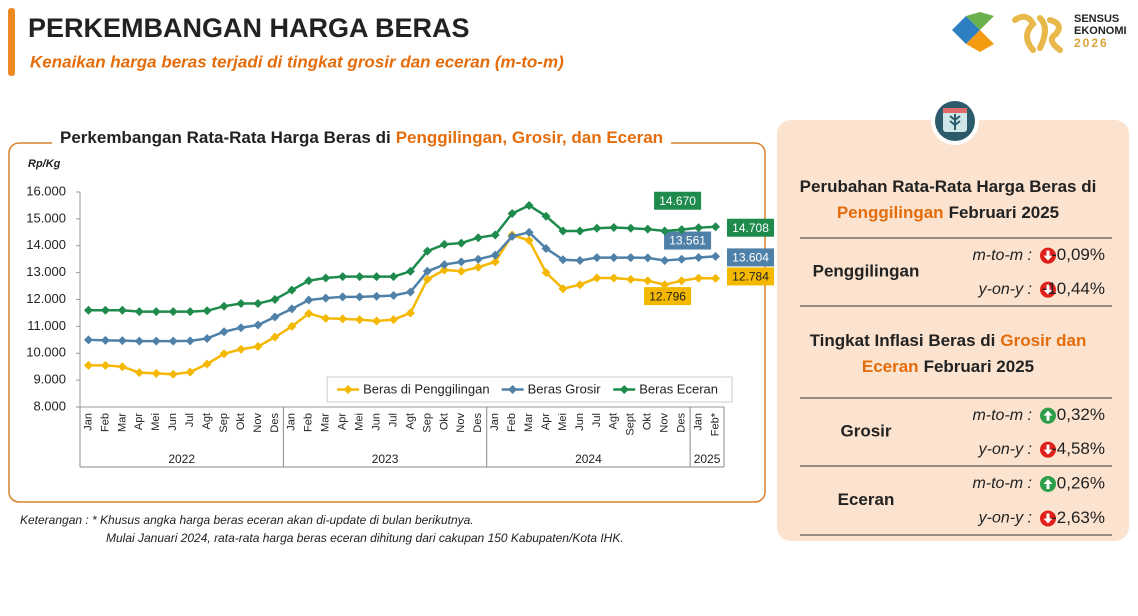 This screenshot has height=616, width=1138. I want to click on y-tick-label: 16.000, so click(46, 190).